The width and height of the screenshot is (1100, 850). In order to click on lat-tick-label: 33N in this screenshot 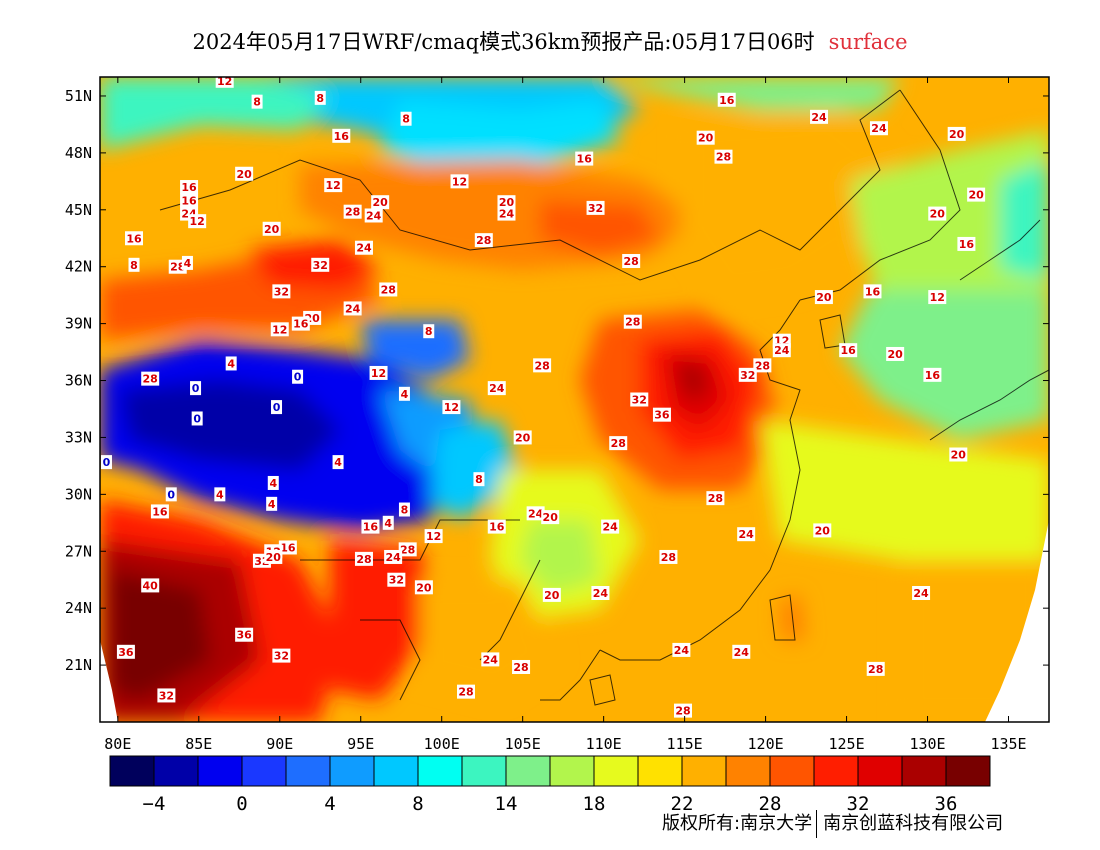, I will do `click(78, 437)`.